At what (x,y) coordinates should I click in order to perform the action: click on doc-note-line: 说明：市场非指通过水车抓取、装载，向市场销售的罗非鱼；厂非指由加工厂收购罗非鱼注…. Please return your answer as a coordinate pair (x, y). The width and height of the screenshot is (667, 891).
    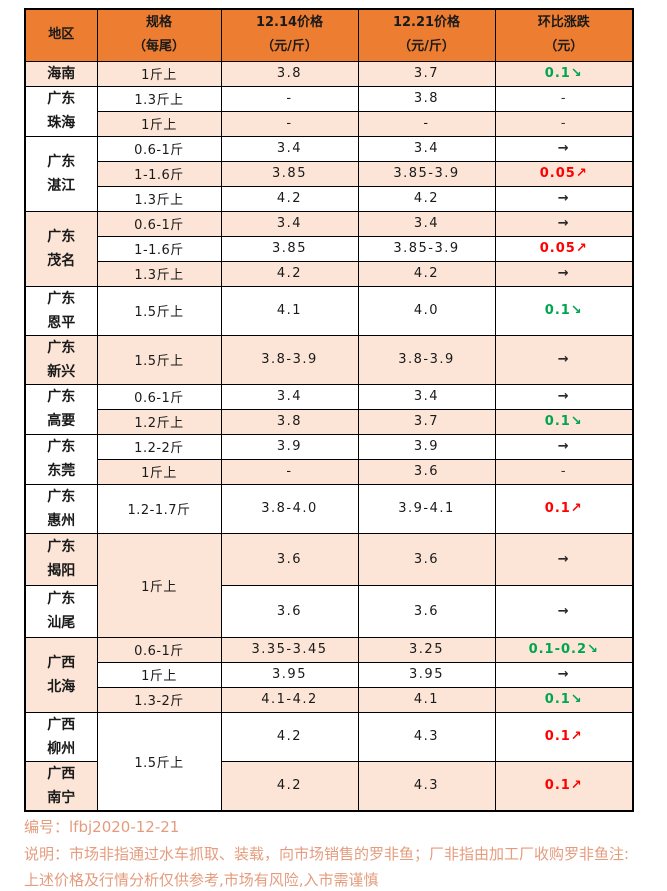
    Looking at the image, I should click on (332, 866).